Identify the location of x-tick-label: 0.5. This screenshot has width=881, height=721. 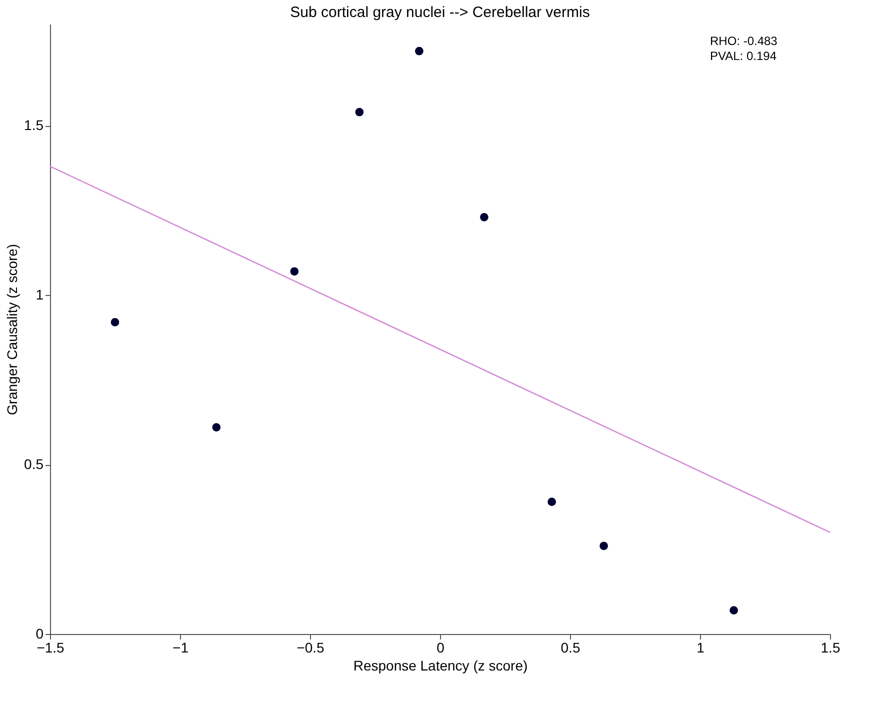
(570, 648).